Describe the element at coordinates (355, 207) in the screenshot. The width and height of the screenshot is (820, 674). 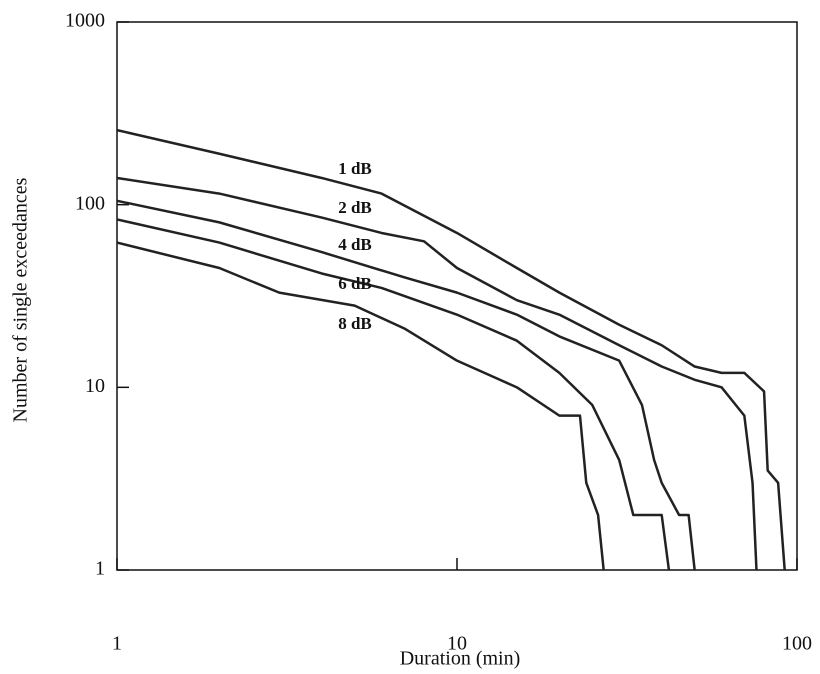
I see `series-label: 2 dB` at that location.